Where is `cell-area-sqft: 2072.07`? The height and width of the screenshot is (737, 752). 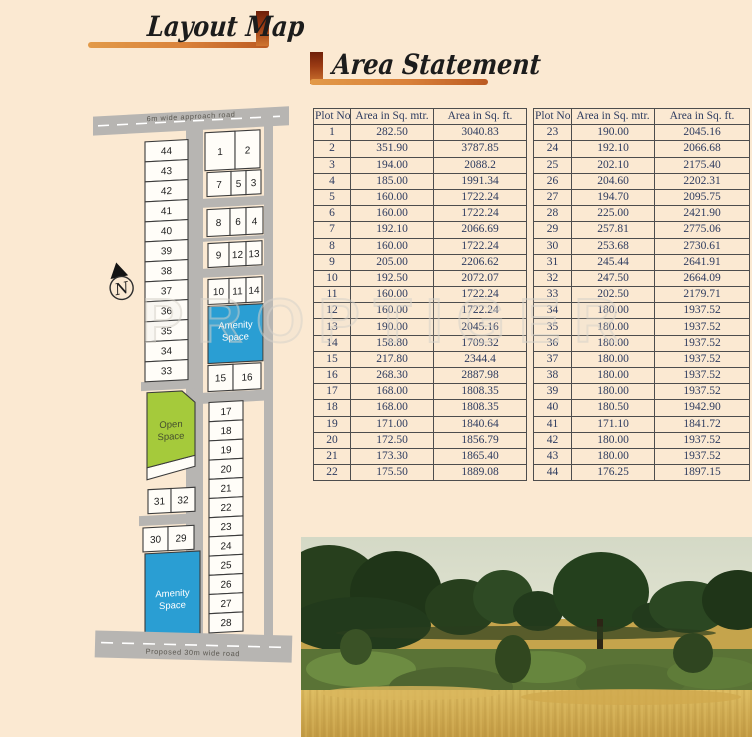 cell-area-sqft: 2072.07 is located at coordinates (480, 278).